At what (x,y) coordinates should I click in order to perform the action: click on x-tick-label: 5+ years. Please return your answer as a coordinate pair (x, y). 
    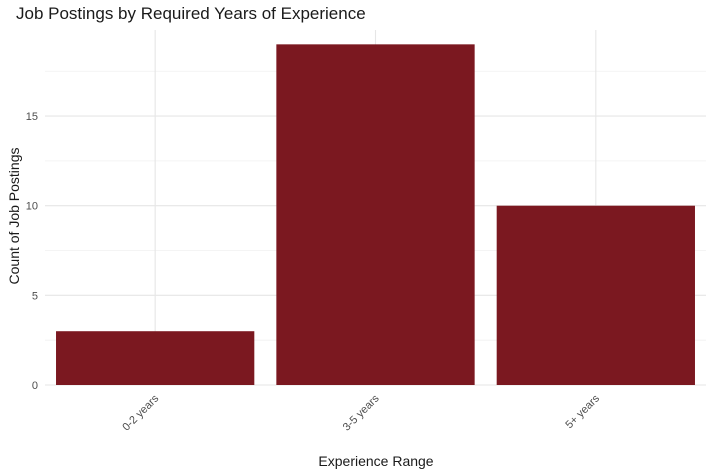
    Looking at the image, I should click on (582, 411).